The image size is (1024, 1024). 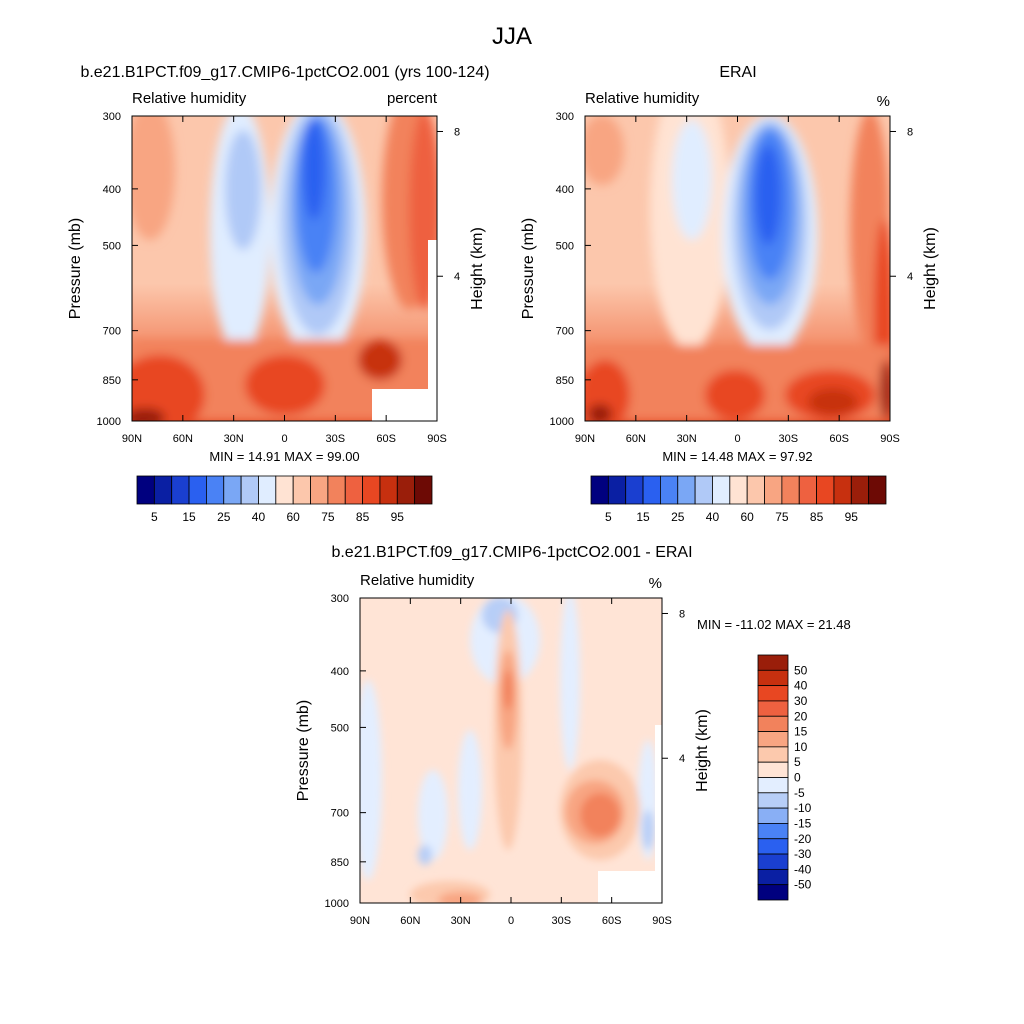 What do you see at coordinates (284, 456) in the screenshot?
I see `minmax-model: MIN = 14.91 MAX = 99.00` at bounding box center [284, 456].